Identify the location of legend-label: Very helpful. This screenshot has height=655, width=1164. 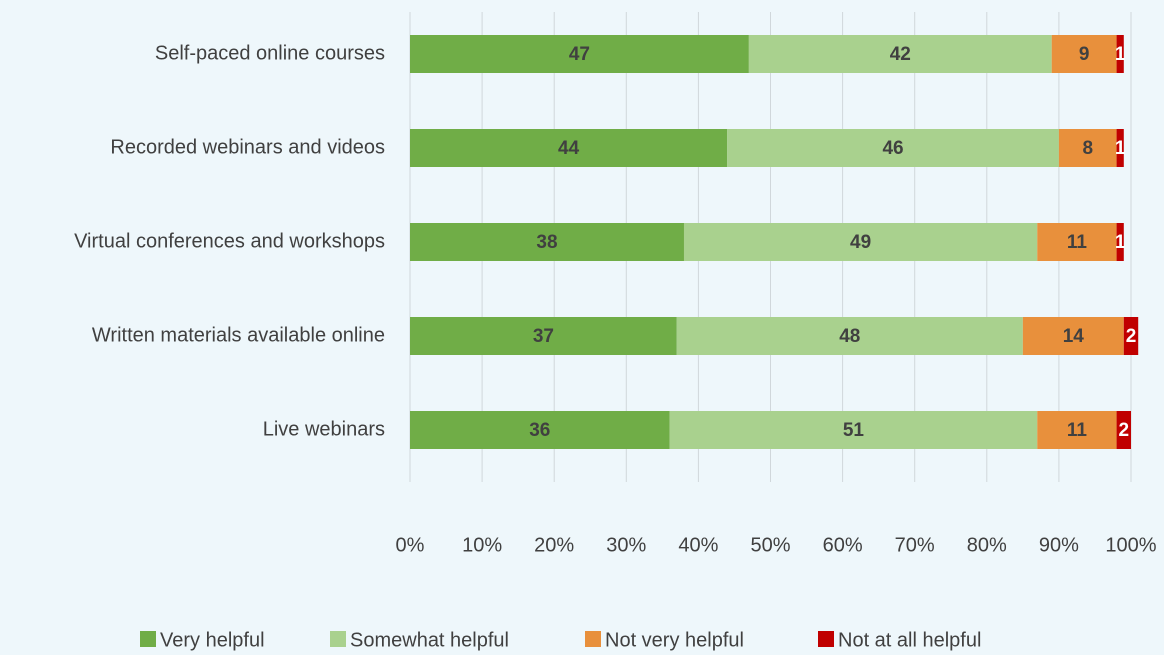
(212, 640).